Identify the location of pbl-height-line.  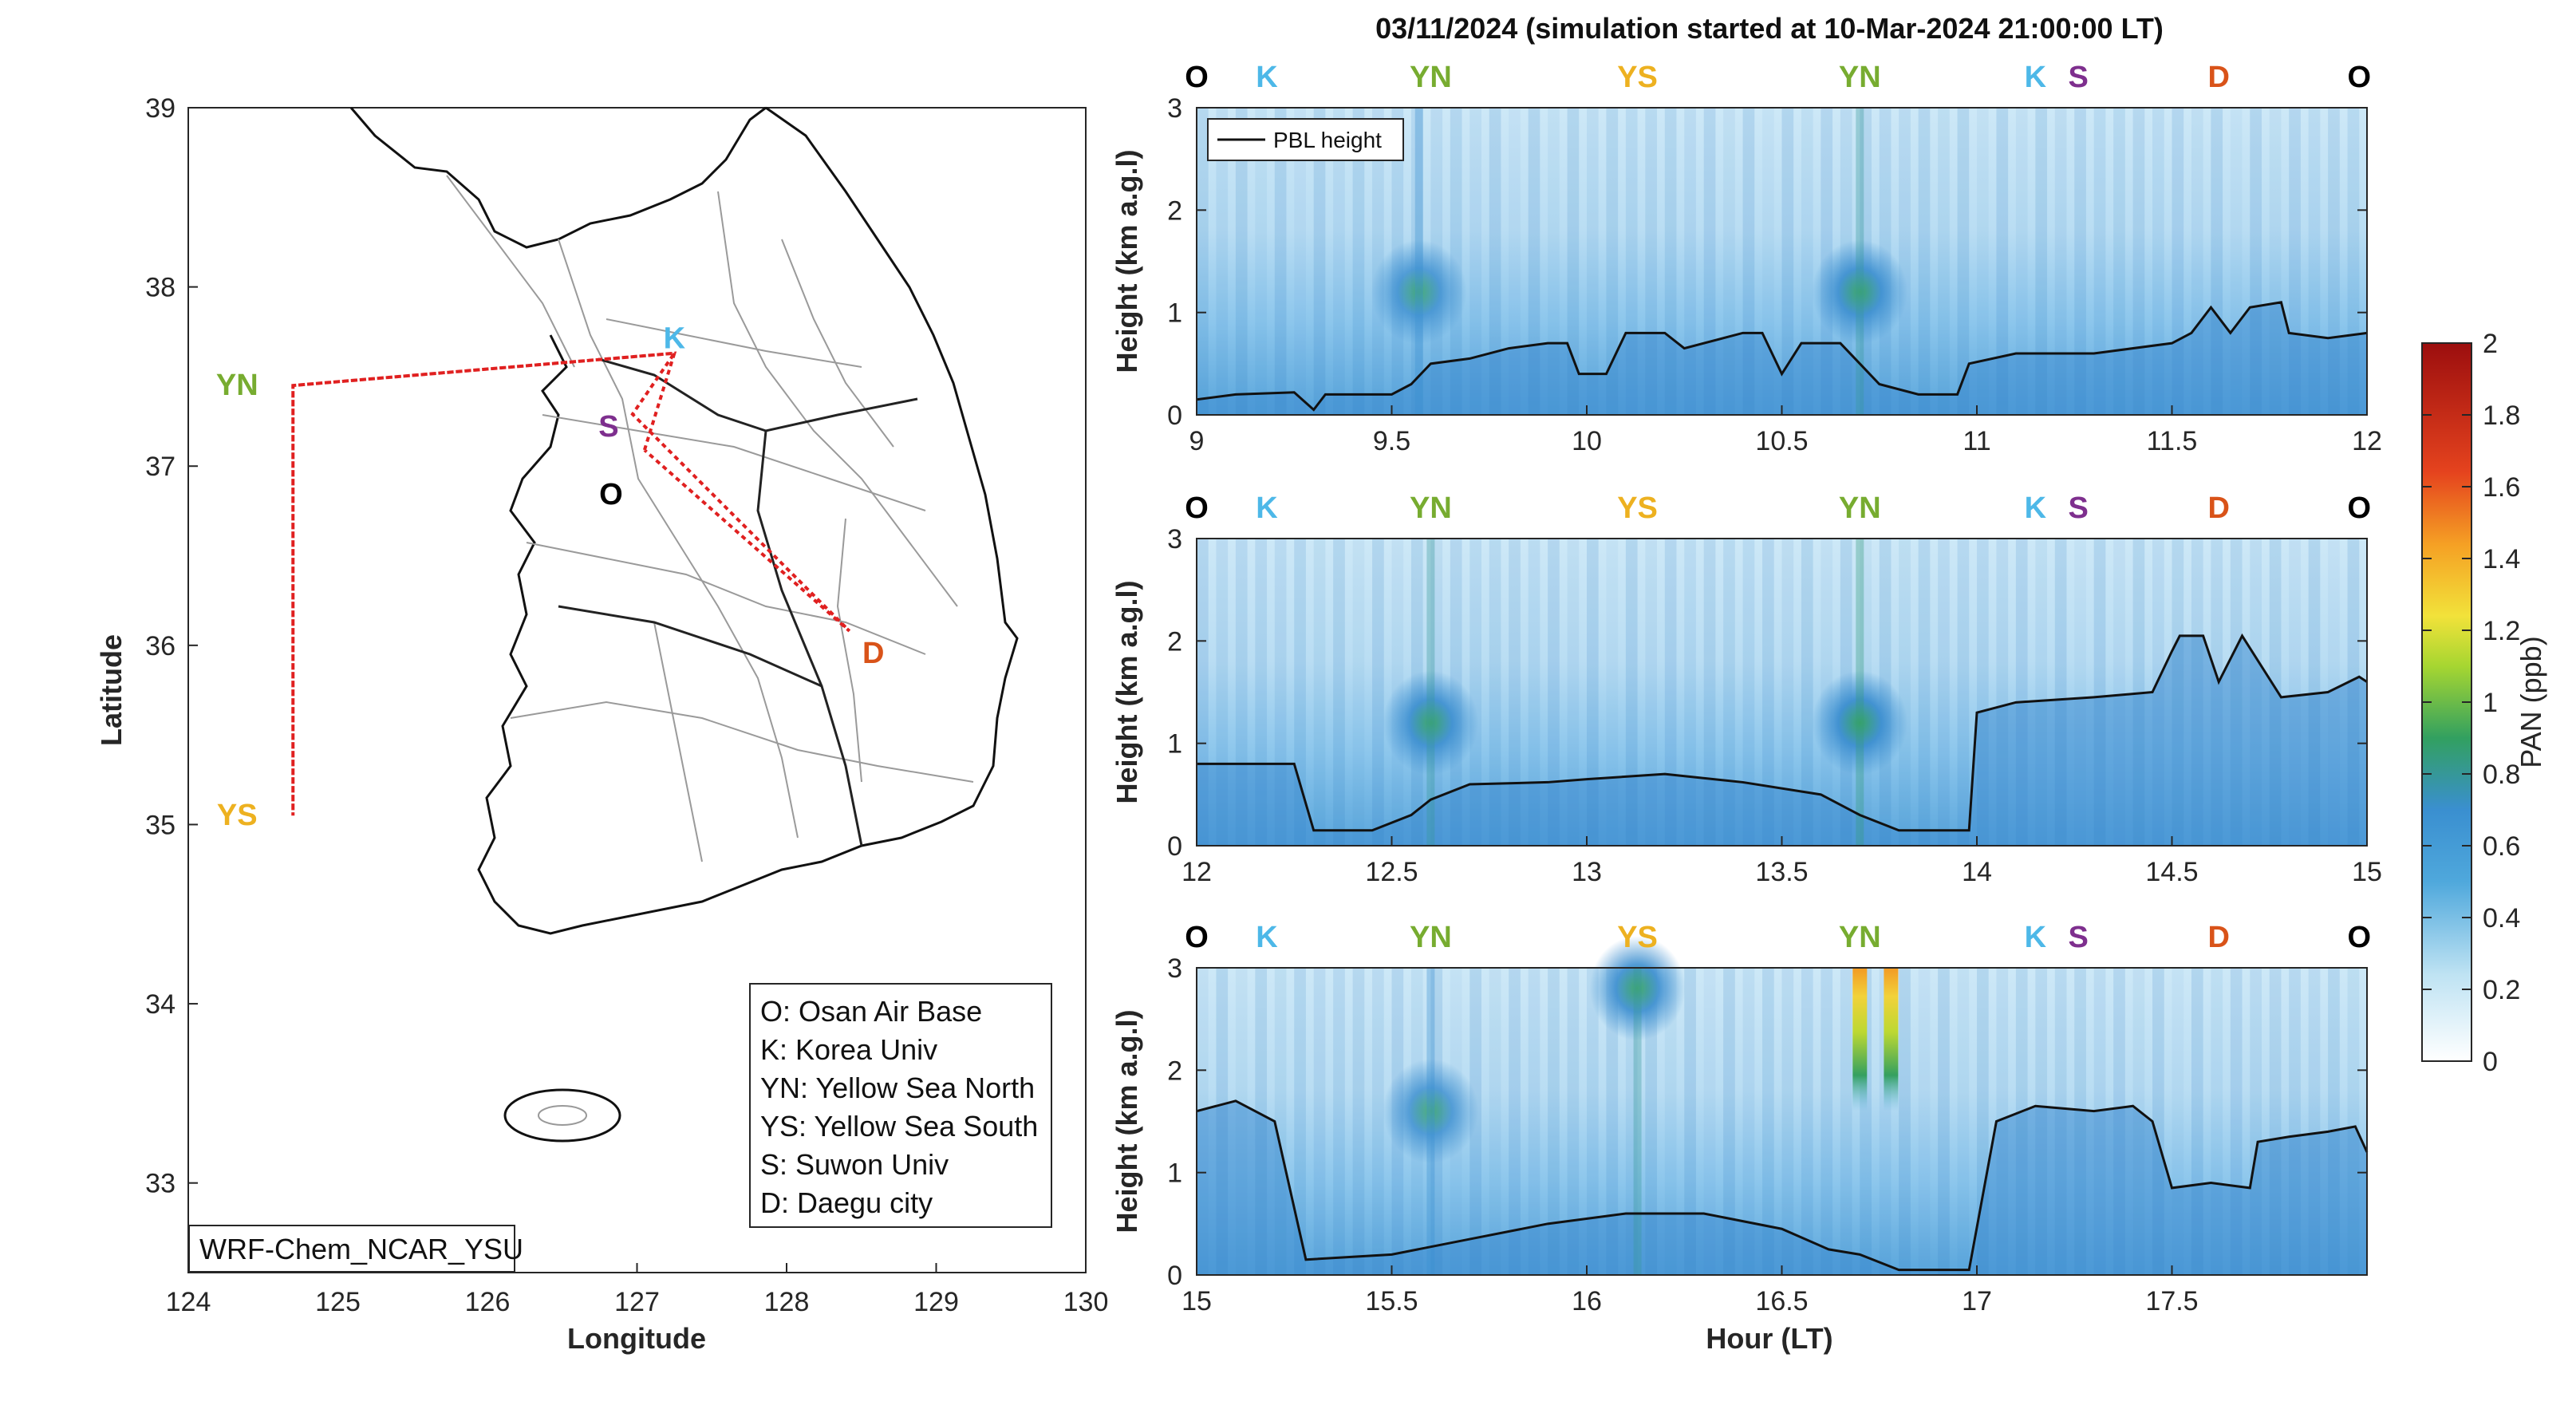
(1782, 356).